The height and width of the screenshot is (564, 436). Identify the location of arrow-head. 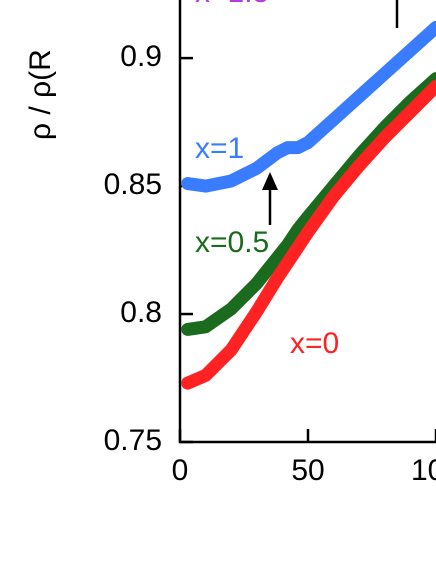
(270, 181).